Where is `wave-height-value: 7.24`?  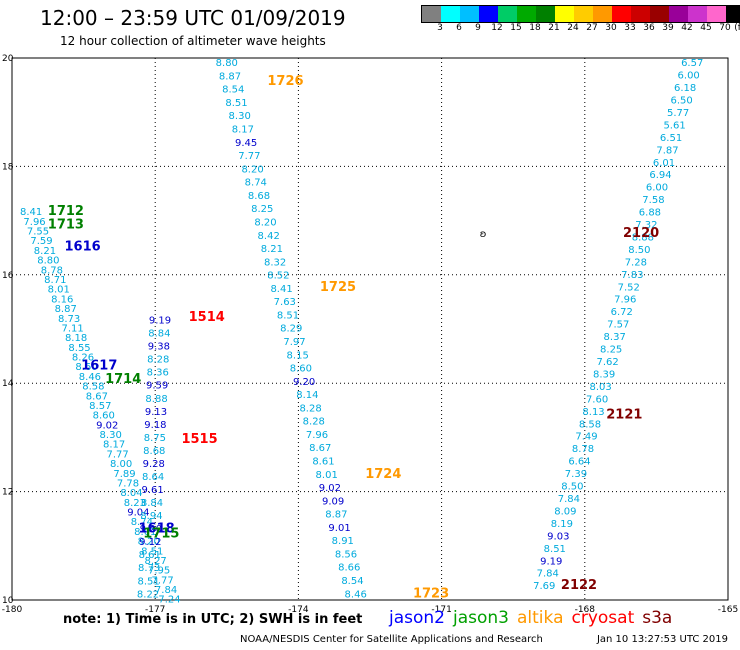
wave-height-value: 7.24 is located at coordinates (169, 600).